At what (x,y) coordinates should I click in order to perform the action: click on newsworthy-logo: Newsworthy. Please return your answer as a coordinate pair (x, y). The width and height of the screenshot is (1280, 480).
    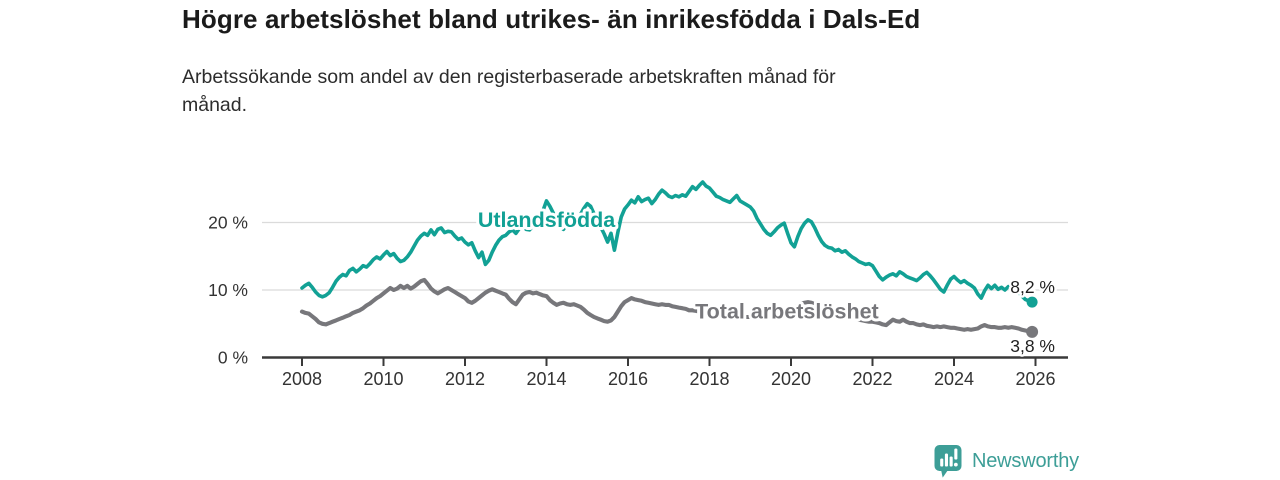
    Looking at the image, I should click on (1006, 461).